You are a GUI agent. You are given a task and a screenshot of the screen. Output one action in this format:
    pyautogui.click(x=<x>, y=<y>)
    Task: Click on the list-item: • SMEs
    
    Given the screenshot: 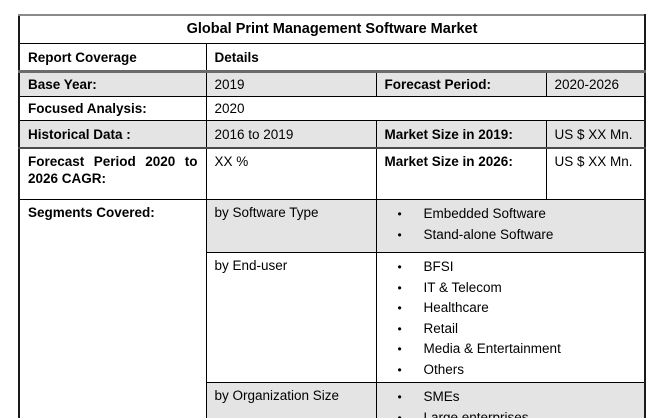 What is the action you would take?
    pyautogui.click(x=517, y=397)
    